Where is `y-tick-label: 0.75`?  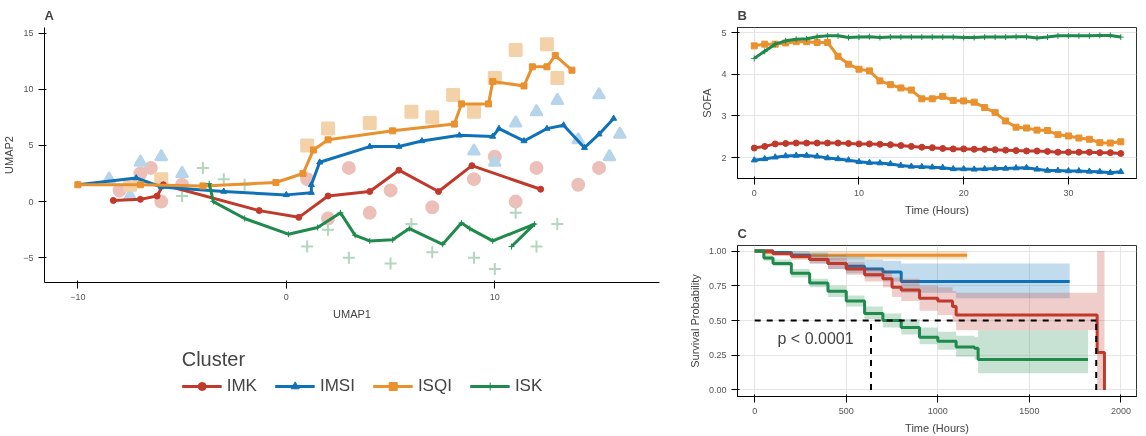 y-tick-label: 0.75 is located at coordinates (717, 285).